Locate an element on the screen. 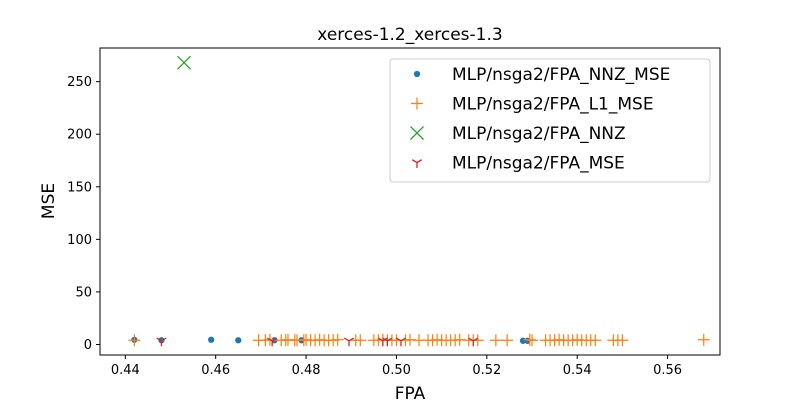 The width and height of the screenshot is (800, 400). x-tick-label: 0.44 is located at coordinates (125, 370).